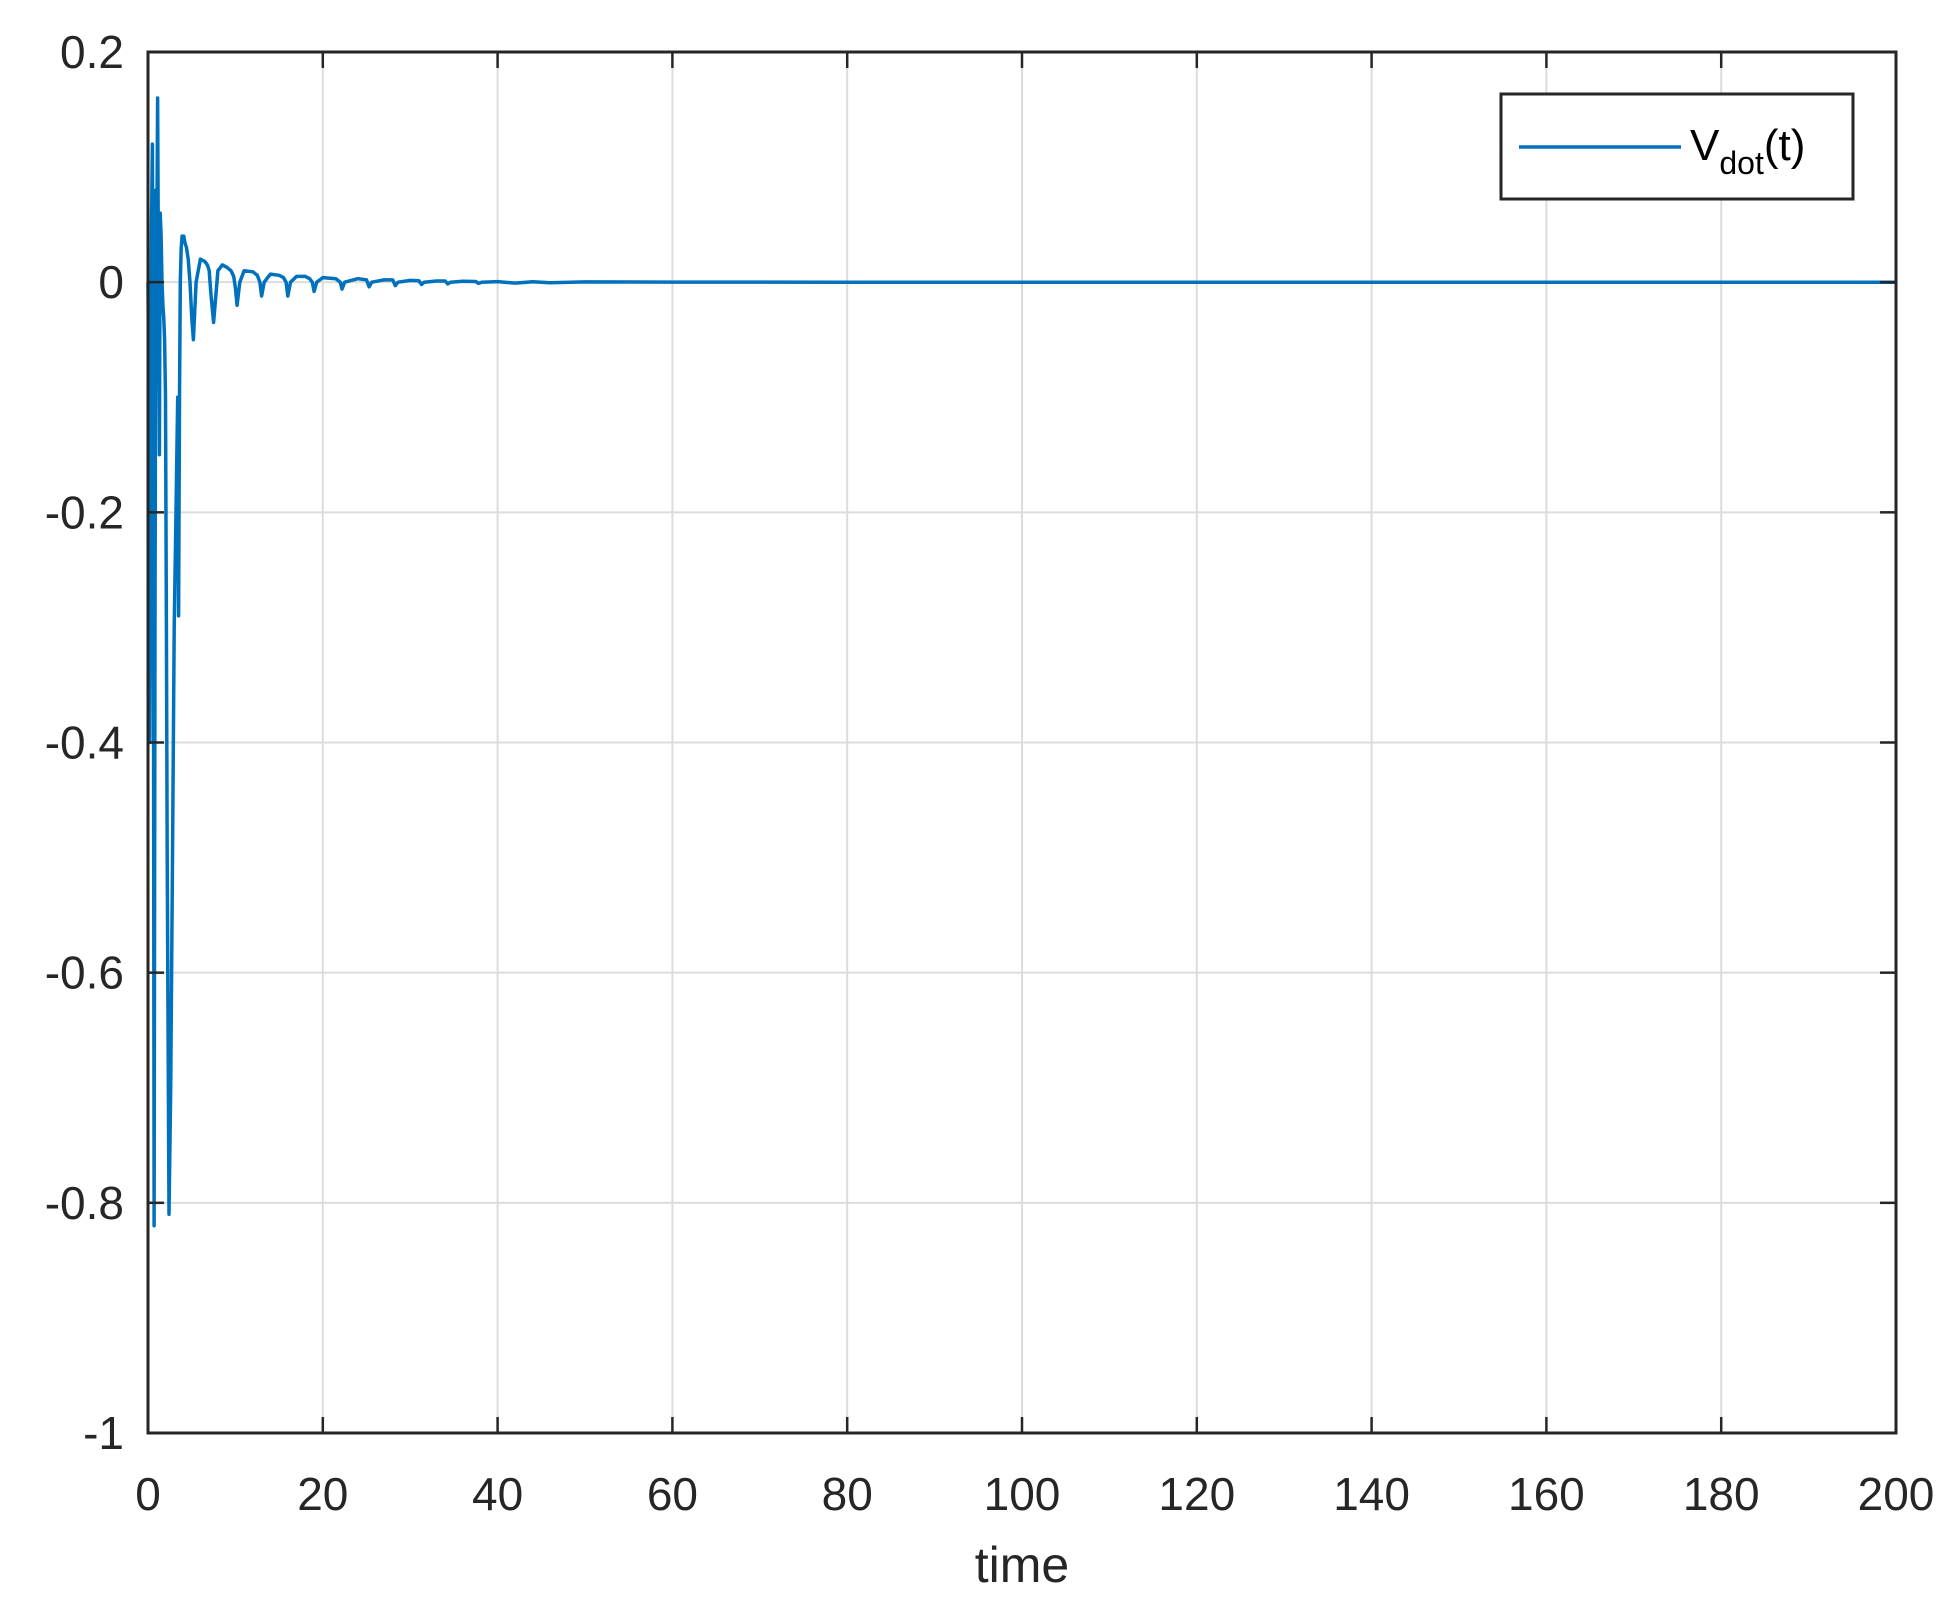 This screenshot has height=1617, width=1954. What do you see at coordinates (322, 1494) in the screenshot?
I see `x-tick-label: 20` at bounding box center [322, 1494].